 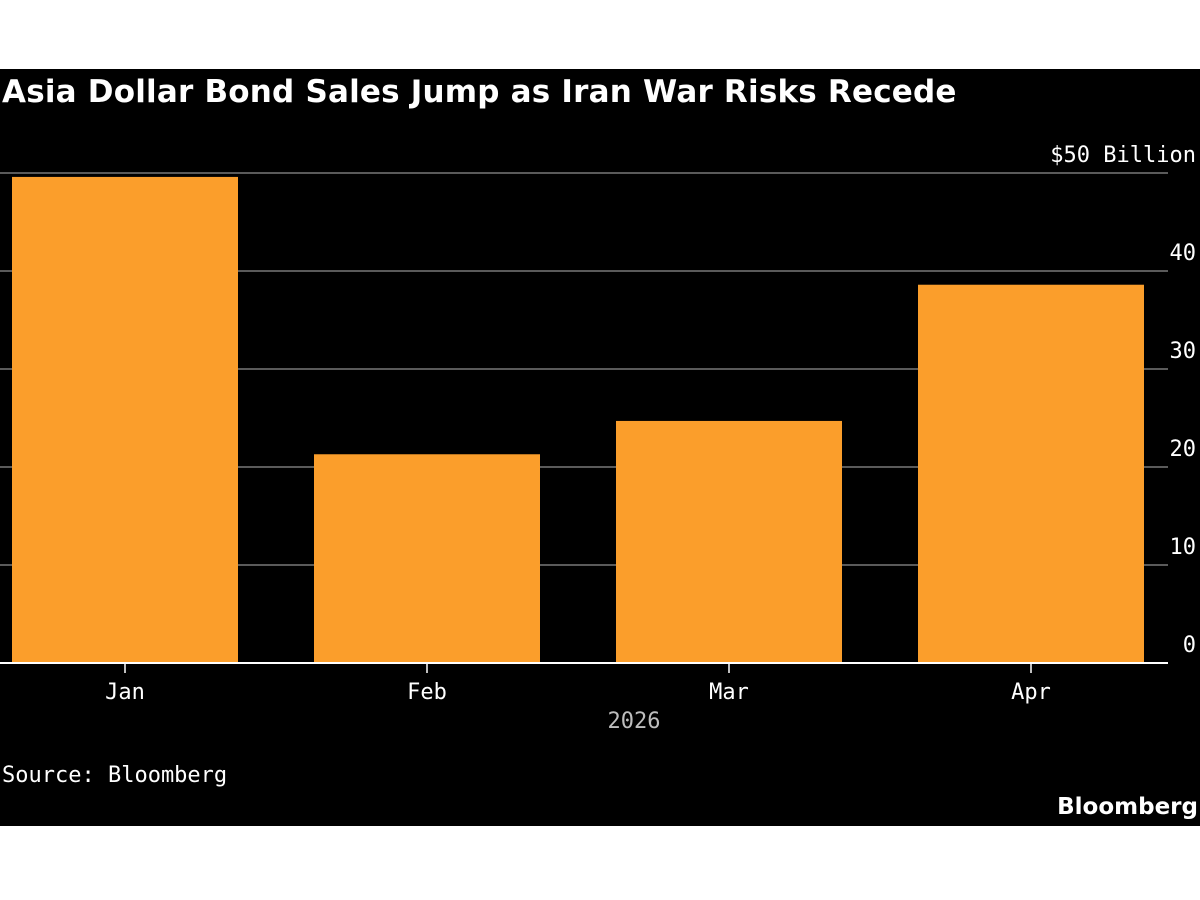 What do you see at coordinates (1183, 351) in the screenshot?
I see `y-tick-label: 30` at bounding box center [1183, 351].